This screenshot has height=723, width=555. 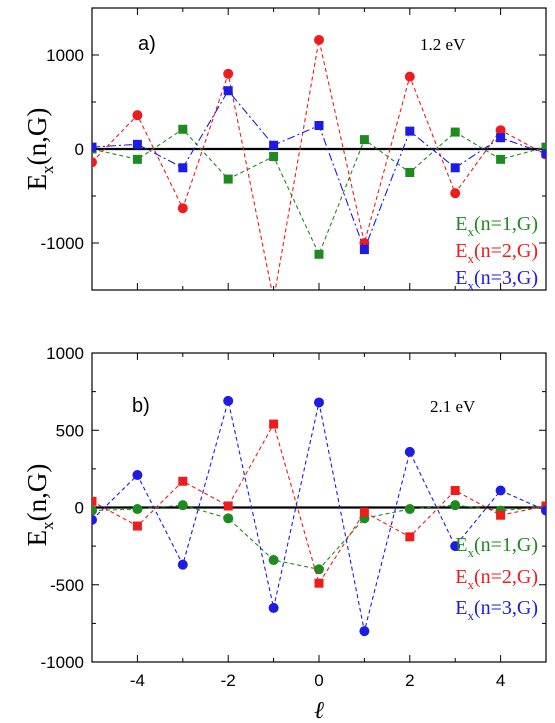 I want to click on x-tick-label: 4, so click(x=500, y=680).